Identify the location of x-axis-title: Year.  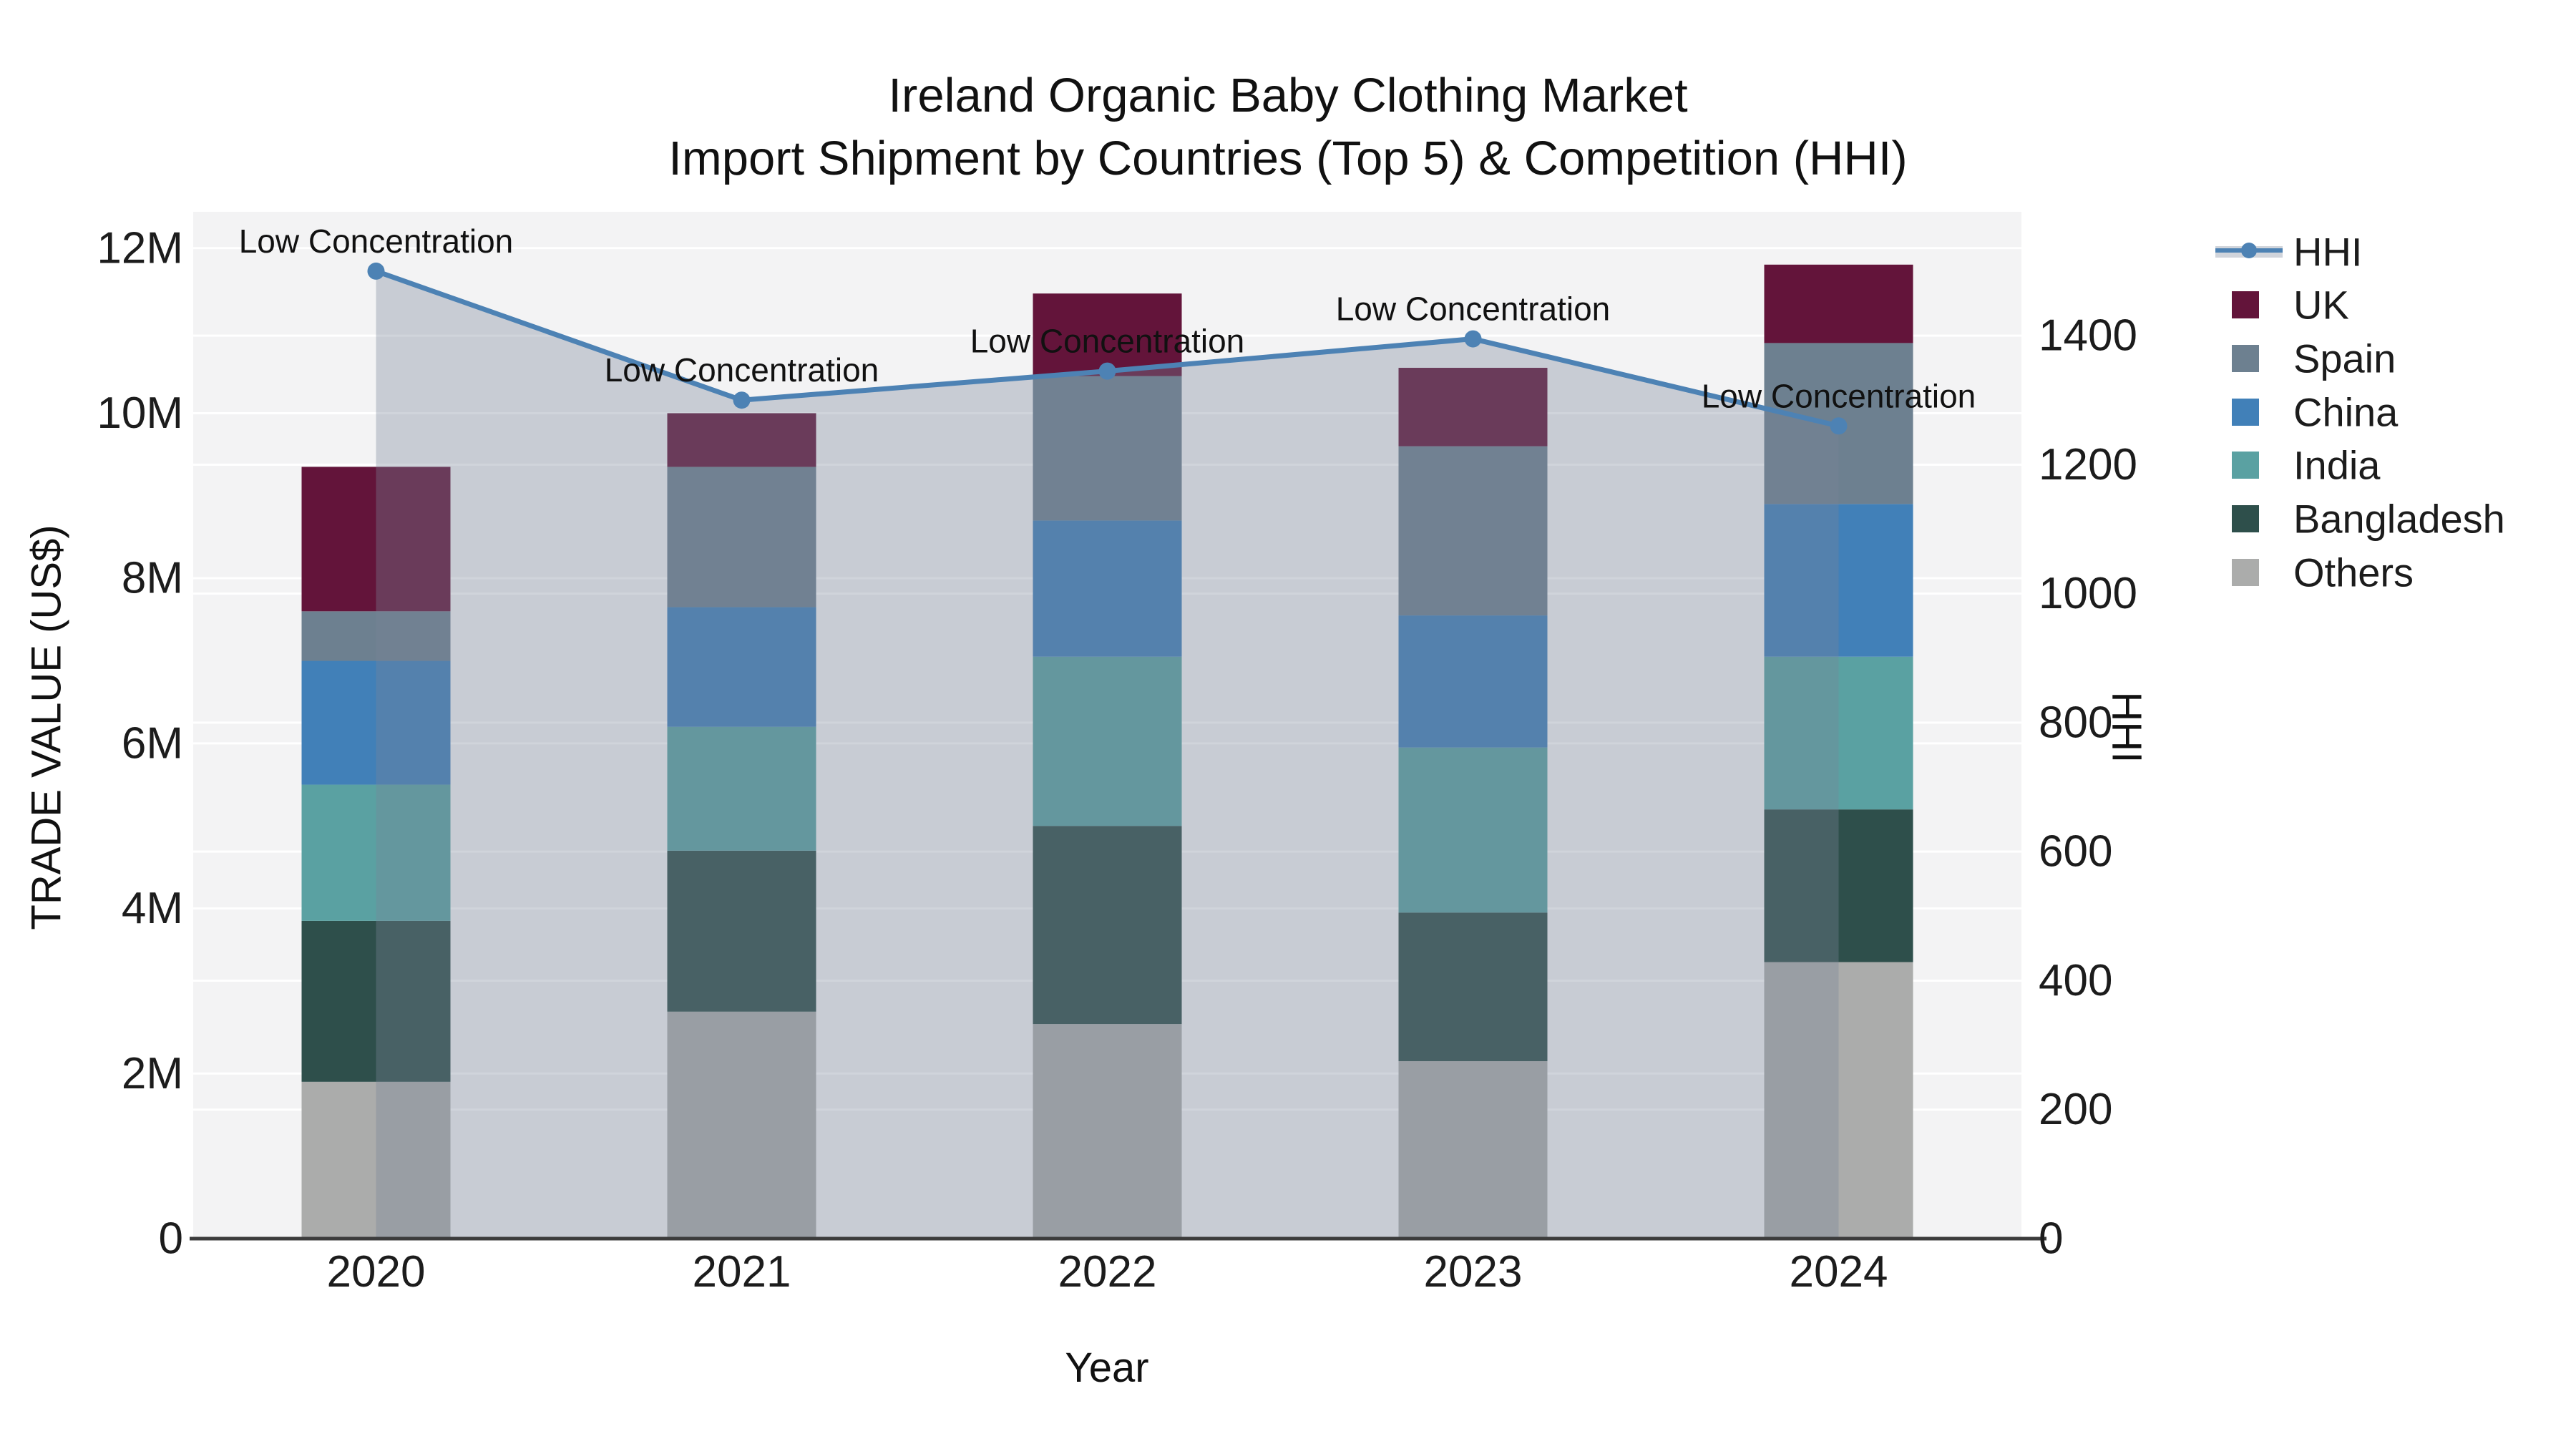
(1107, 1368).